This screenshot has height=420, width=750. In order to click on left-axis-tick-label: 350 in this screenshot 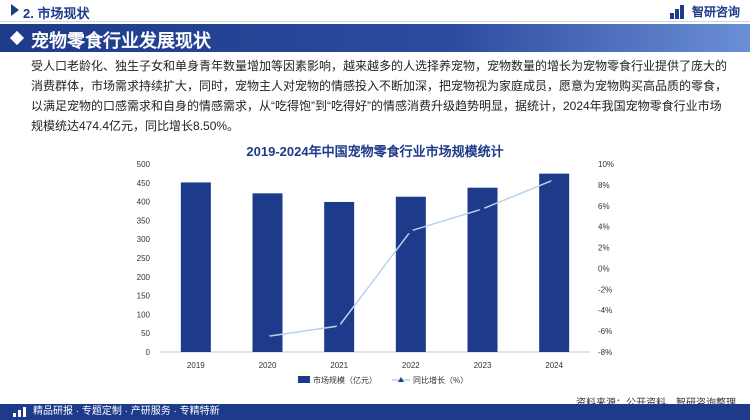, I will do `click(144, 220)`.